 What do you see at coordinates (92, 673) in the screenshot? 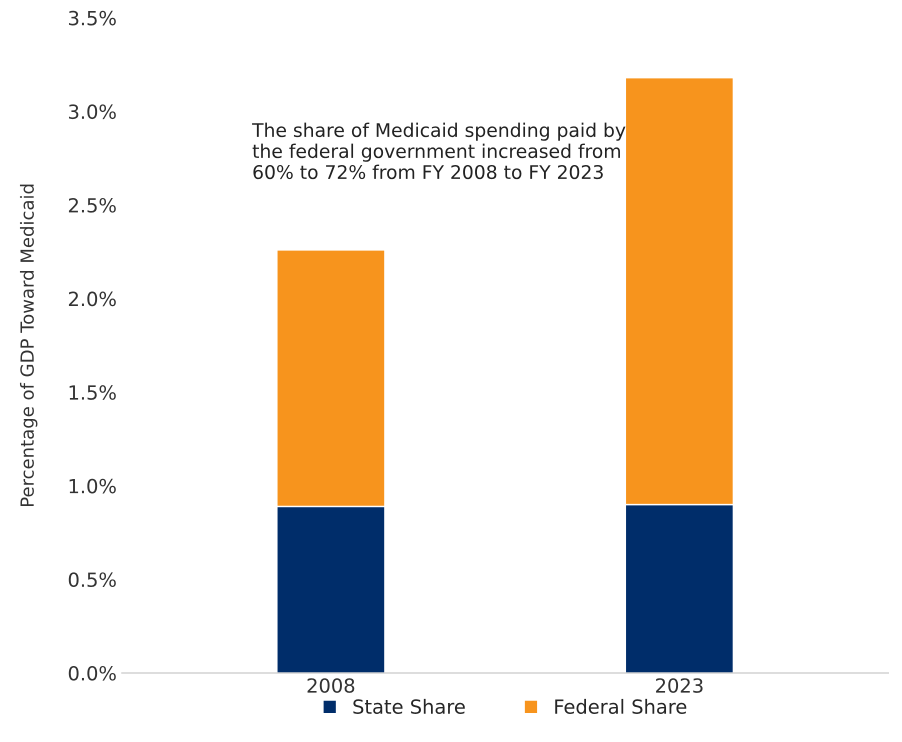
I see `y-tick-label: 0.0%` at bounding box center [92, 673].